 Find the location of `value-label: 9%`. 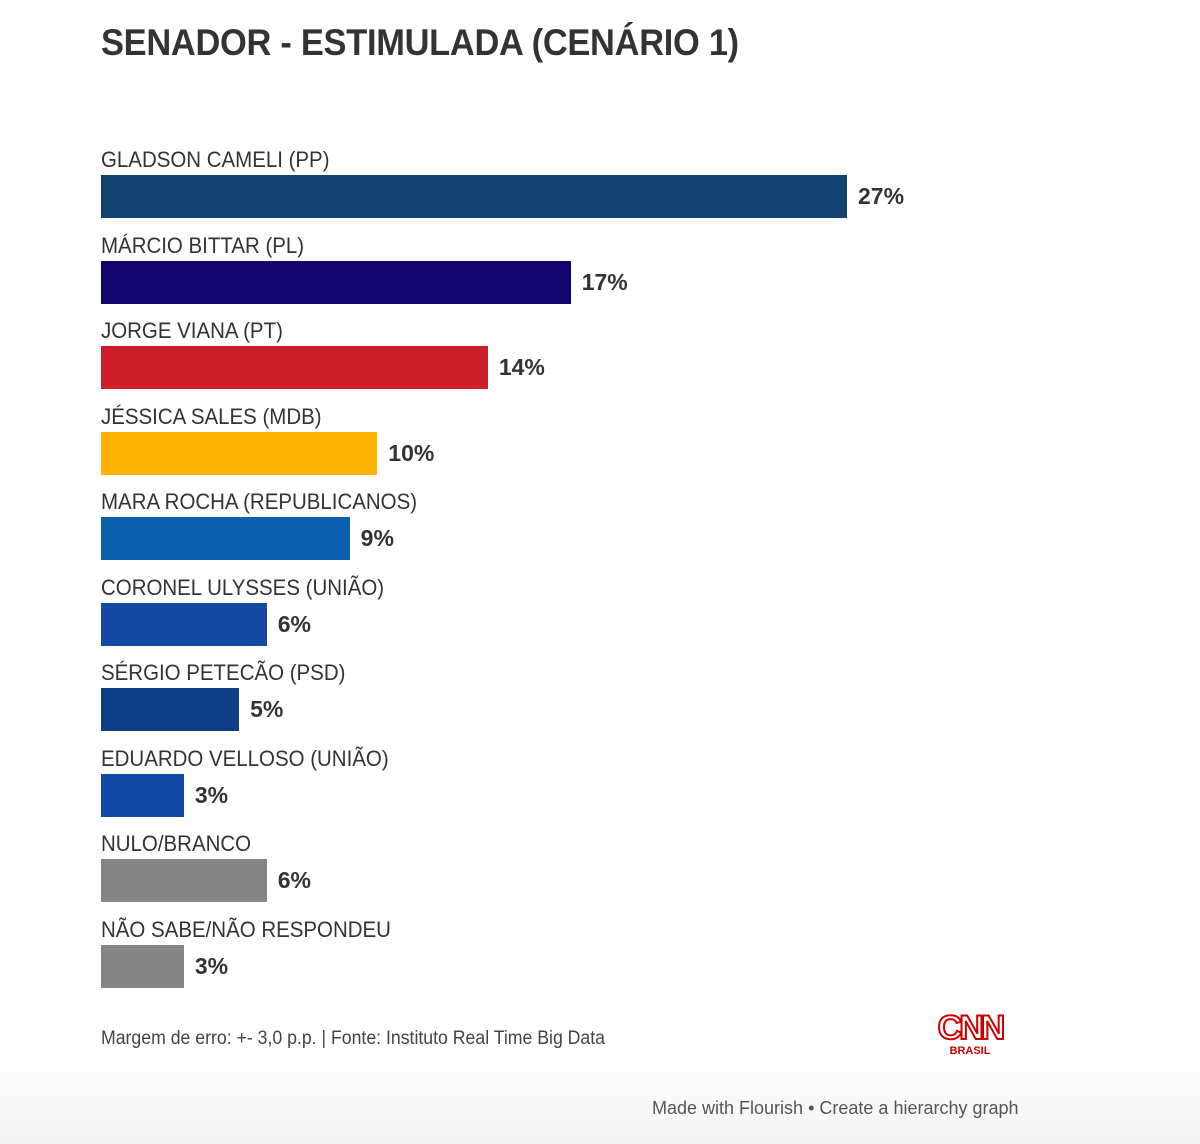

value-label: 9% is located at coordinates (377, 538).